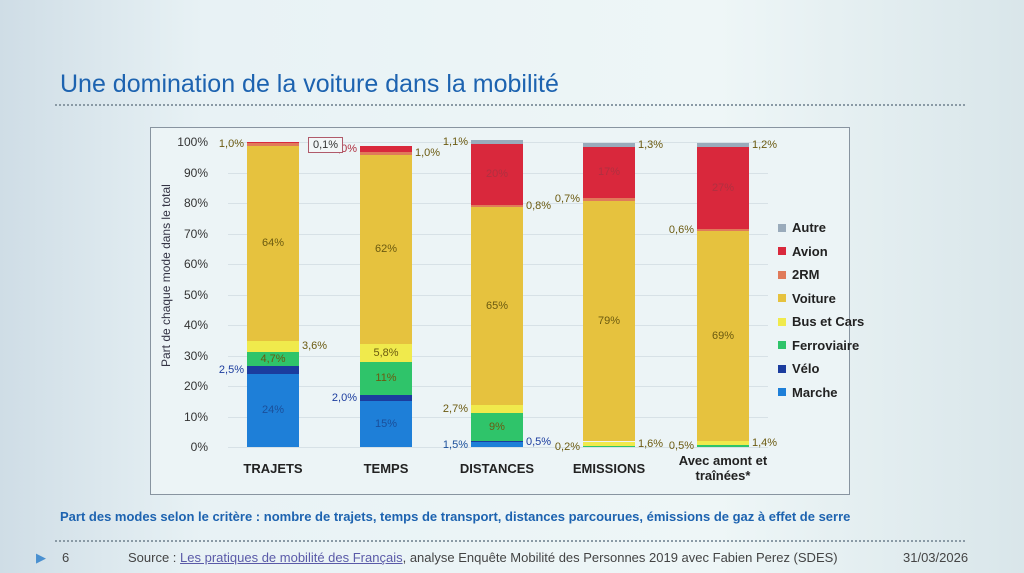 The width and height of the screenshot is (1024, 573). I want to click on legend-item: 2RM, so click(798, 274).